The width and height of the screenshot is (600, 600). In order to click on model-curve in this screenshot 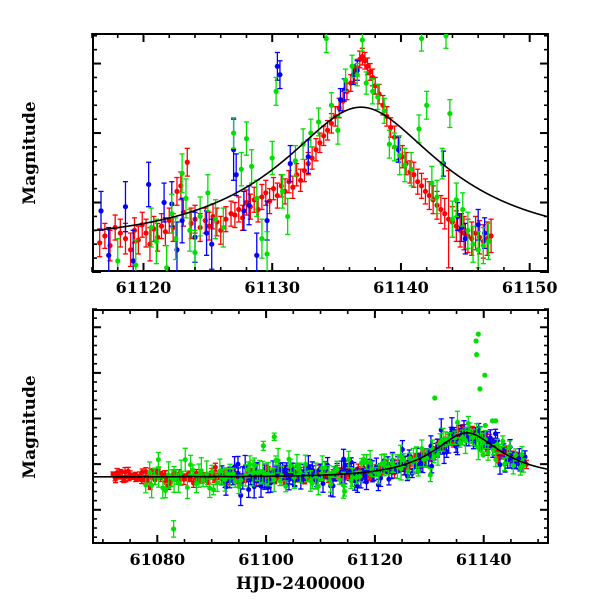, I will do `click(320, 455)`.